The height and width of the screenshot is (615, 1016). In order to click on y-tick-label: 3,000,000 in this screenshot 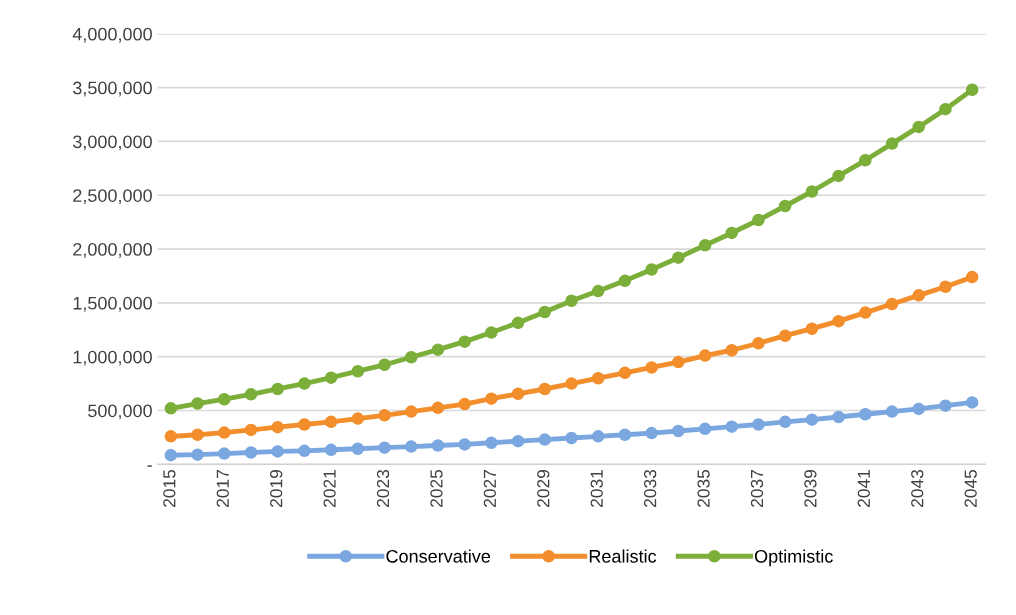, I will do `click(112, 143)`.